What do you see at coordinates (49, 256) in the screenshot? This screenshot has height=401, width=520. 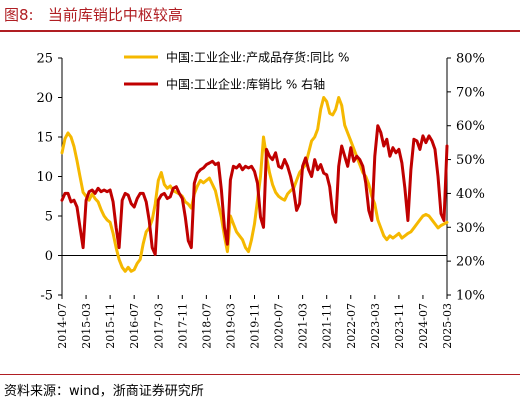 I see `left-tick-label: 0` at bounding box center [49, 256].